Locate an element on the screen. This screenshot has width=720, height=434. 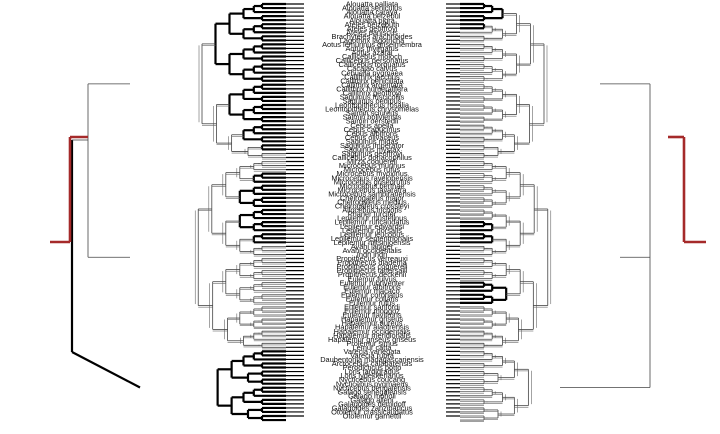
taxon-label: Cheirogaleus crossleyi is located at coordinates (372, 206).